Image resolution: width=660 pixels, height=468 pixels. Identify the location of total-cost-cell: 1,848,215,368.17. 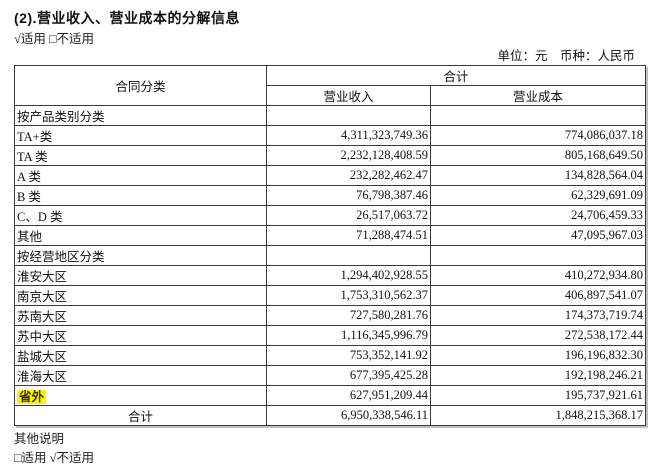
(538, 415).